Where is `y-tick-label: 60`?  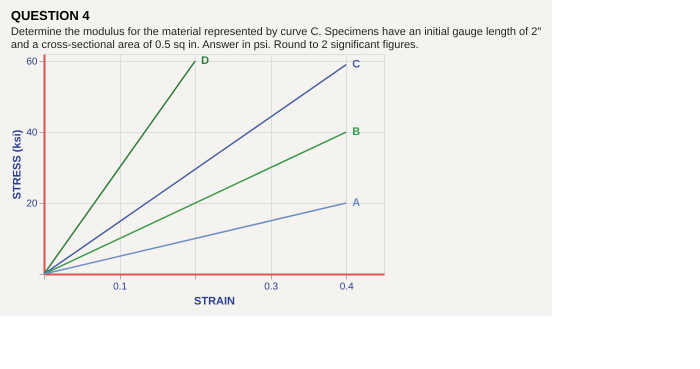 y-tick-label: 60 is located at coordinates (32, 62).